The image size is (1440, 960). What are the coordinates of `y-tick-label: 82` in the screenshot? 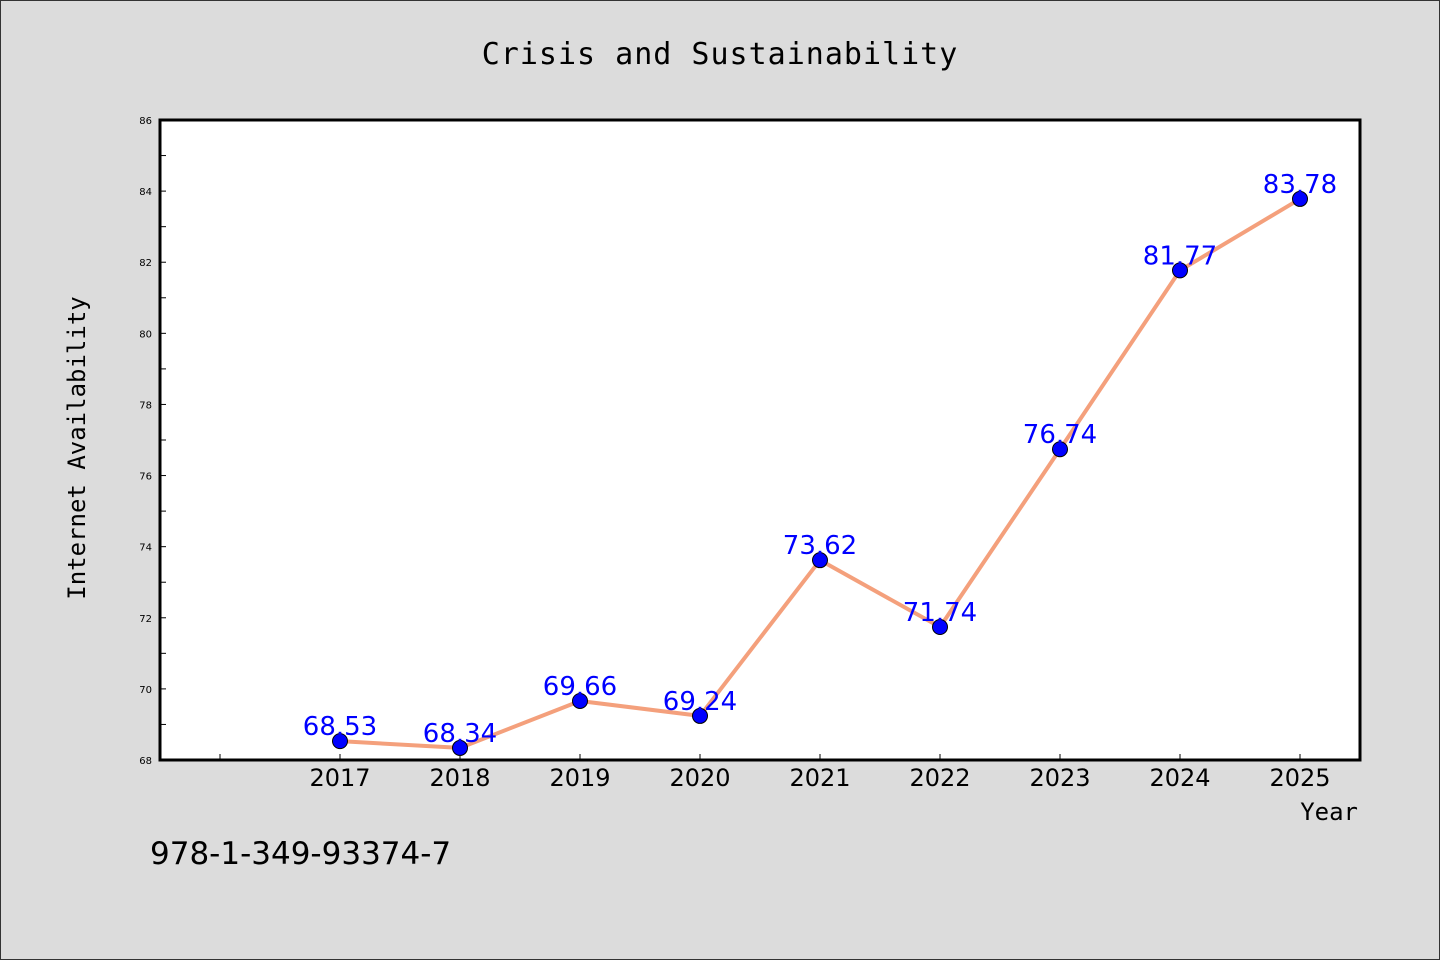 It's located at (145, 263).